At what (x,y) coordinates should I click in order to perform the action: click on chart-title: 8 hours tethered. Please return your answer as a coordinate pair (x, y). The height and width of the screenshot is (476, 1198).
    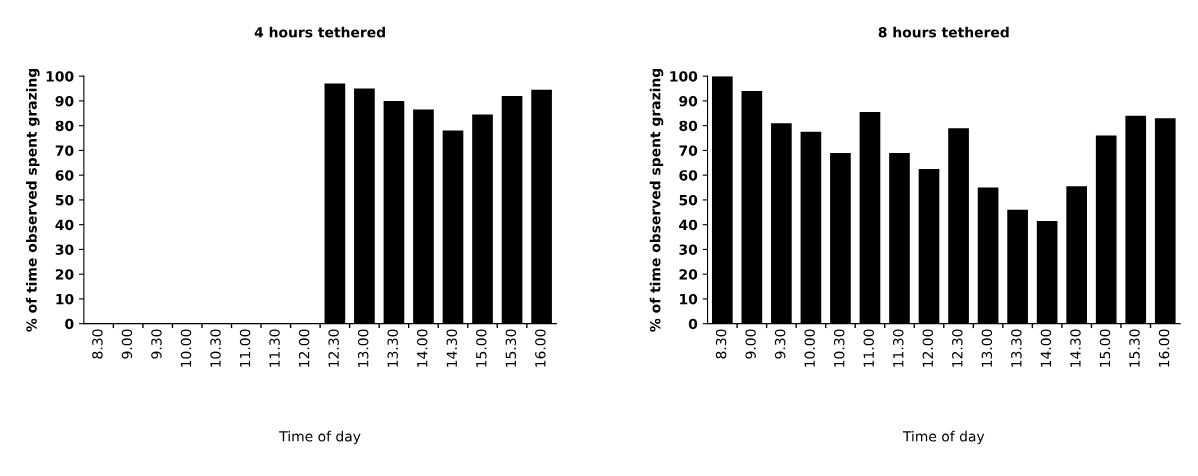
    Looking at the image, I should click on (943, 32).